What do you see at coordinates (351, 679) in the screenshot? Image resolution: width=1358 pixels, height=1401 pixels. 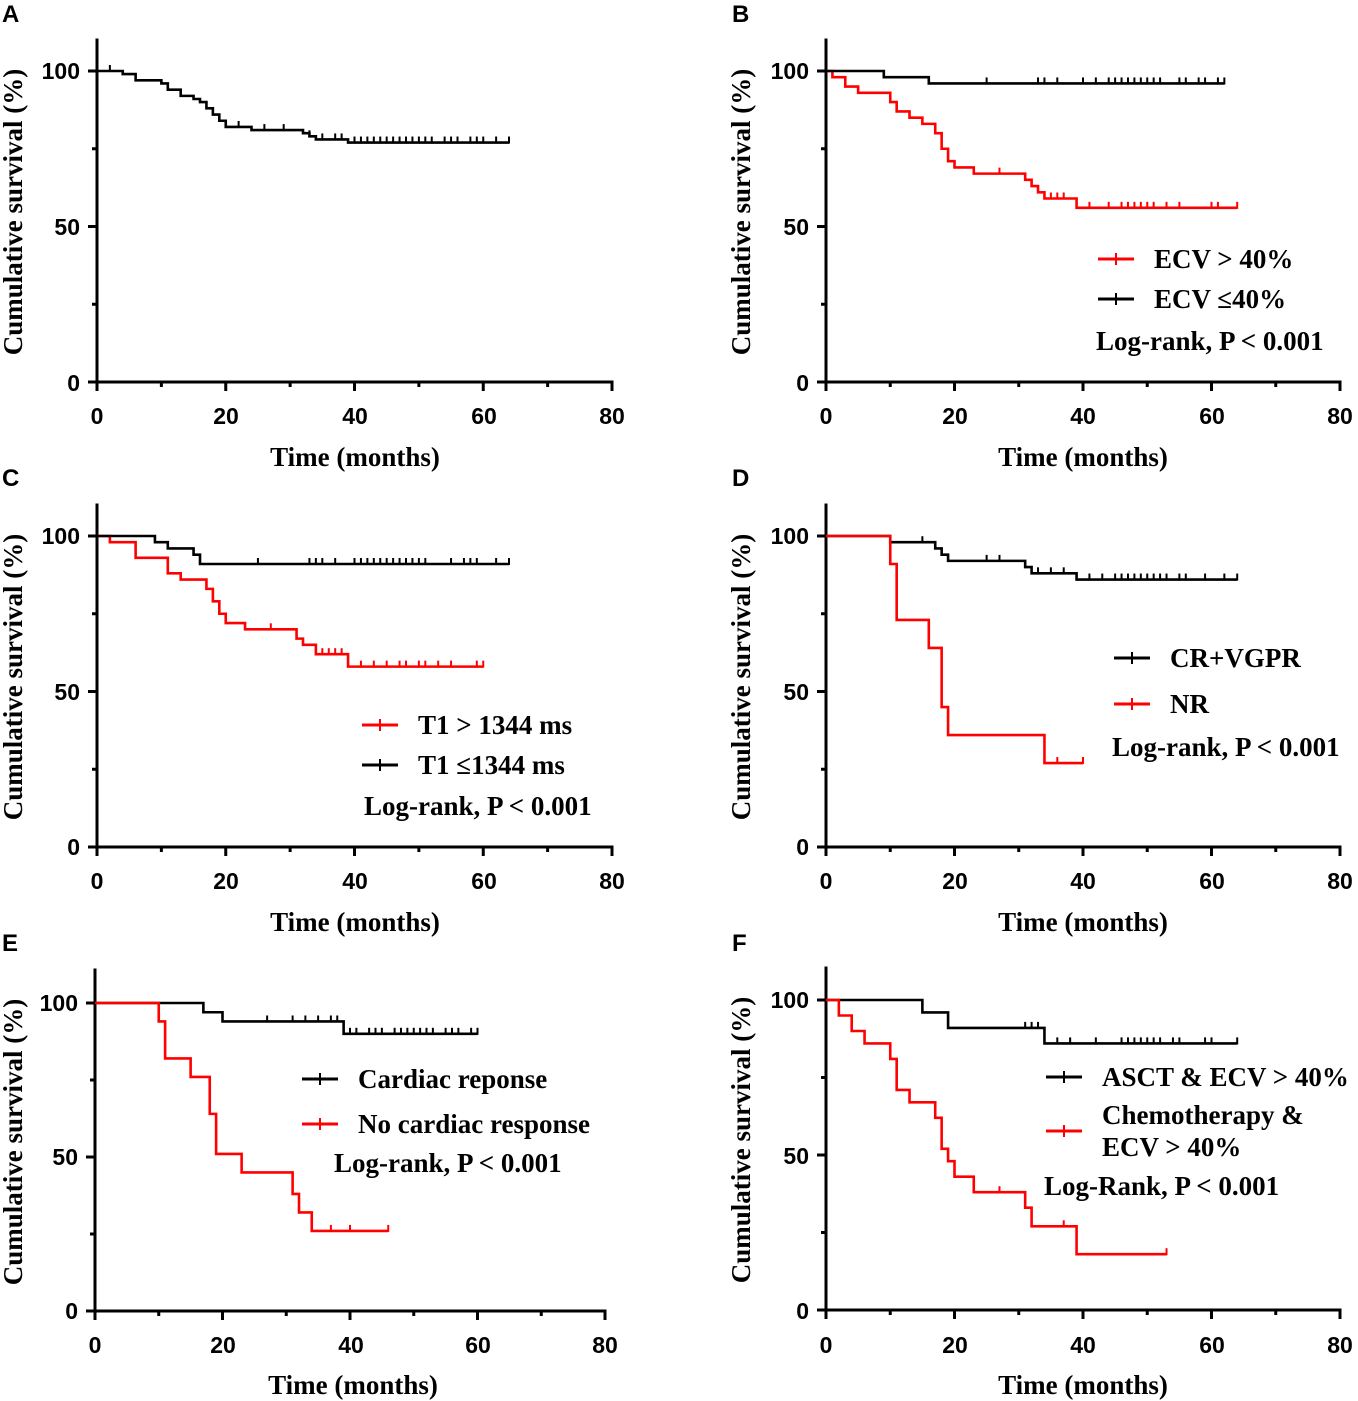 I see `panel-c-plot` at bounding box center [351, 679].